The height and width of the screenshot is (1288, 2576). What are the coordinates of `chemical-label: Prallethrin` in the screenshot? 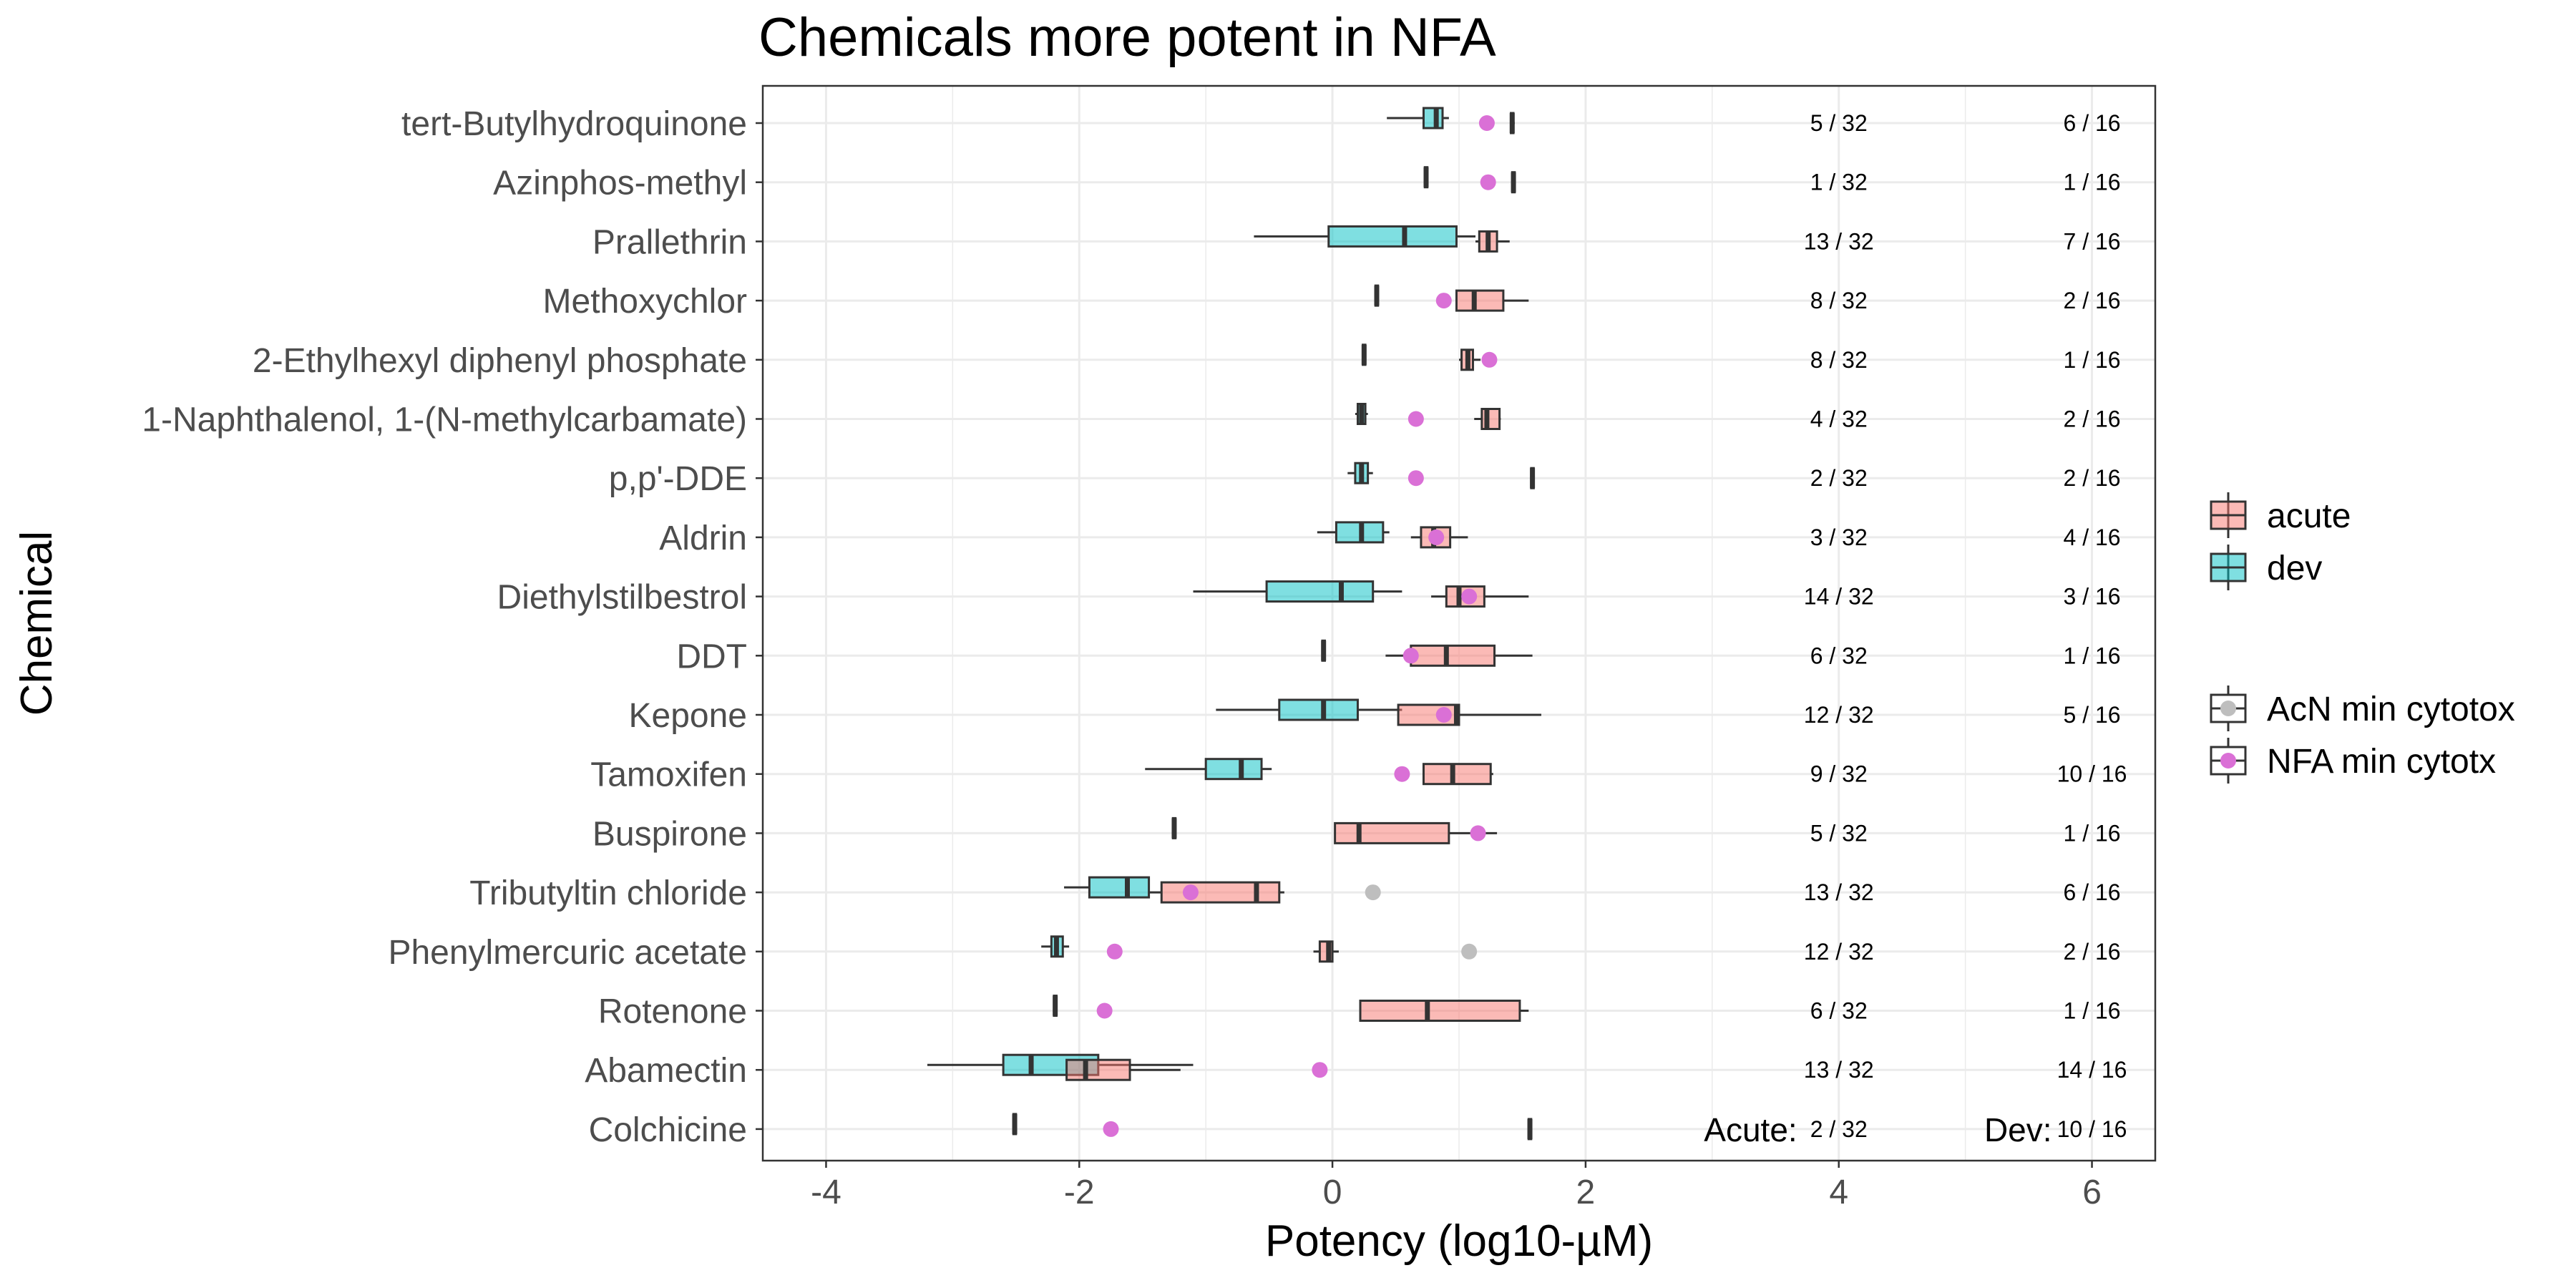 It's located at (669, 242).